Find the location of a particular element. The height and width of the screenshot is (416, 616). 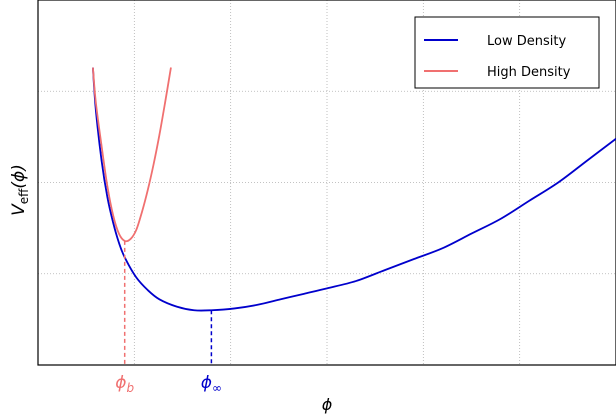

y-axis-label-text: Veff(ϕ) is located at coordinates (20, 190).